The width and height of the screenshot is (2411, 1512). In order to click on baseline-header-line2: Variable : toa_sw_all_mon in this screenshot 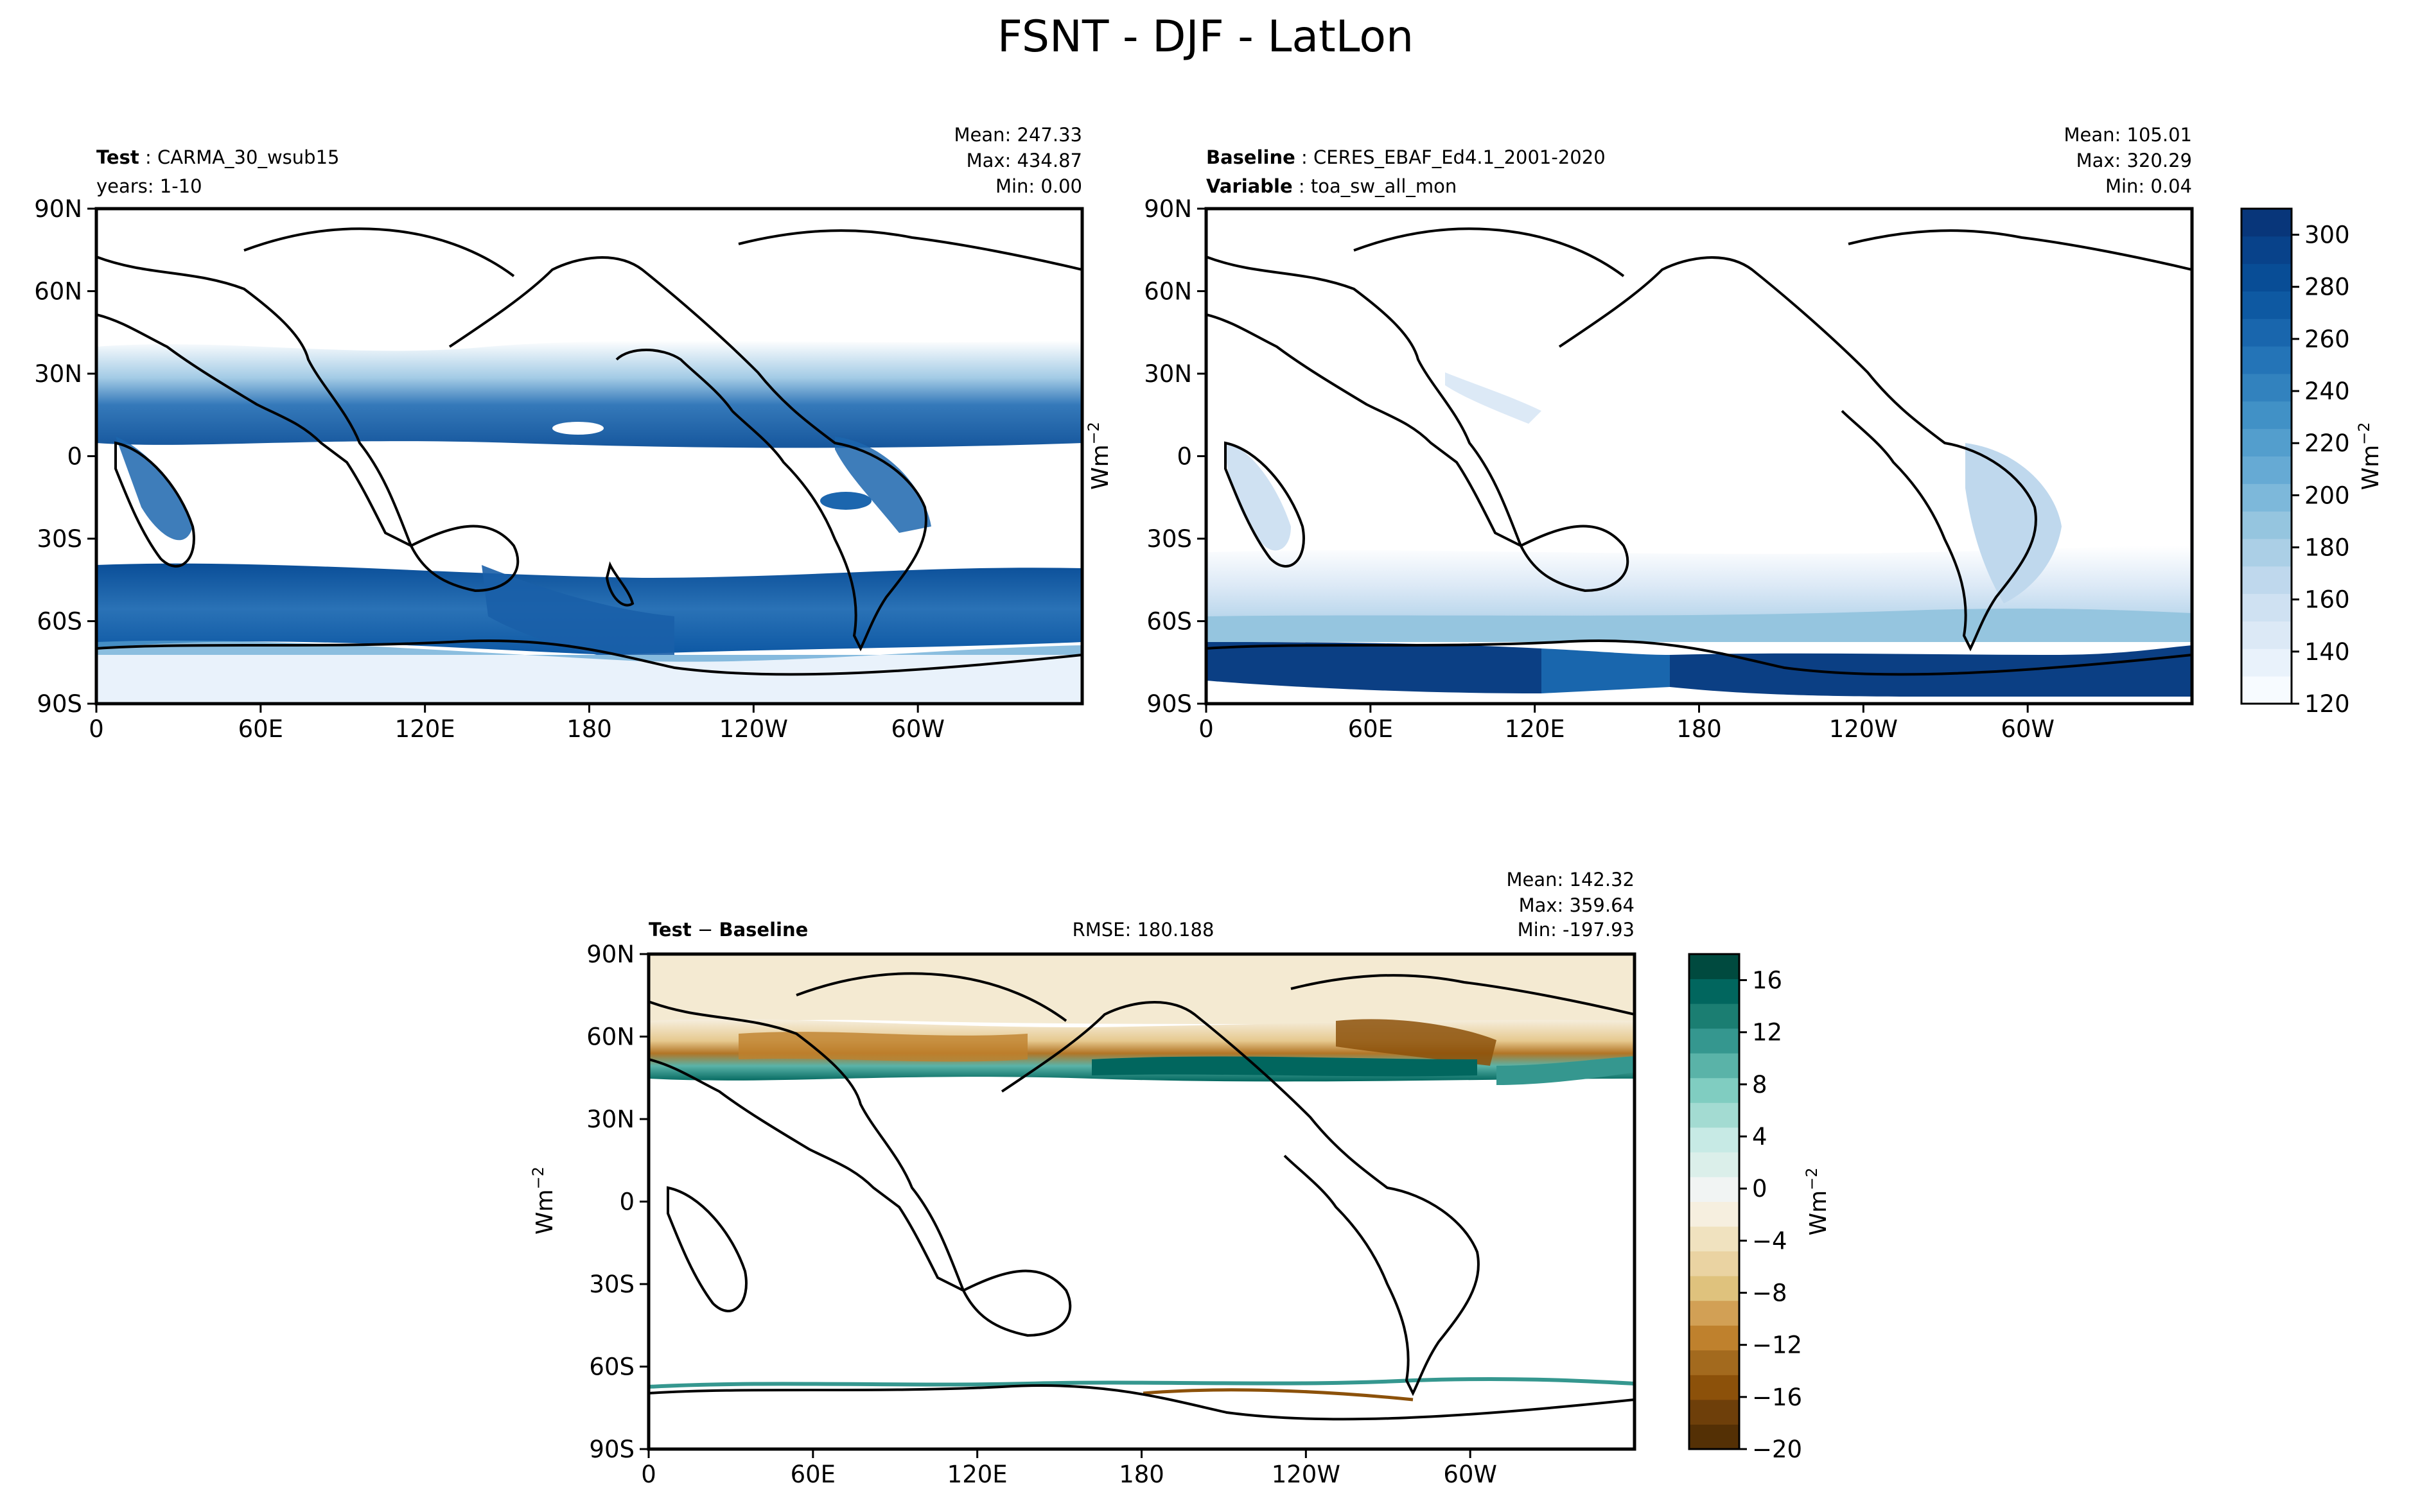, I will do `click(1331, 186)`.